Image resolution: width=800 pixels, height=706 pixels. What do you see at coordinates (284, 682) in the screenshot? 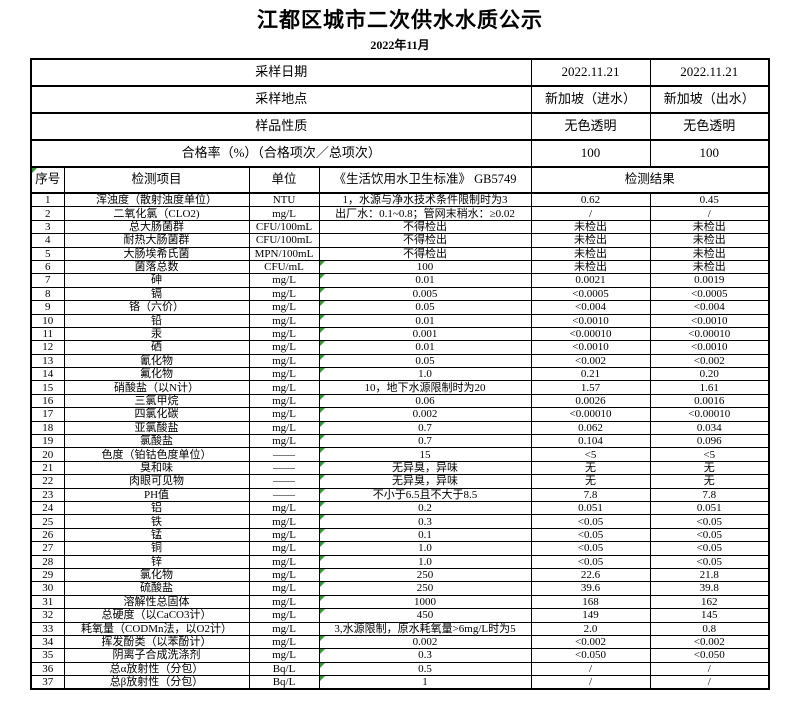
I see `row-unit: Bq/L` at bounding box center [284, 682].